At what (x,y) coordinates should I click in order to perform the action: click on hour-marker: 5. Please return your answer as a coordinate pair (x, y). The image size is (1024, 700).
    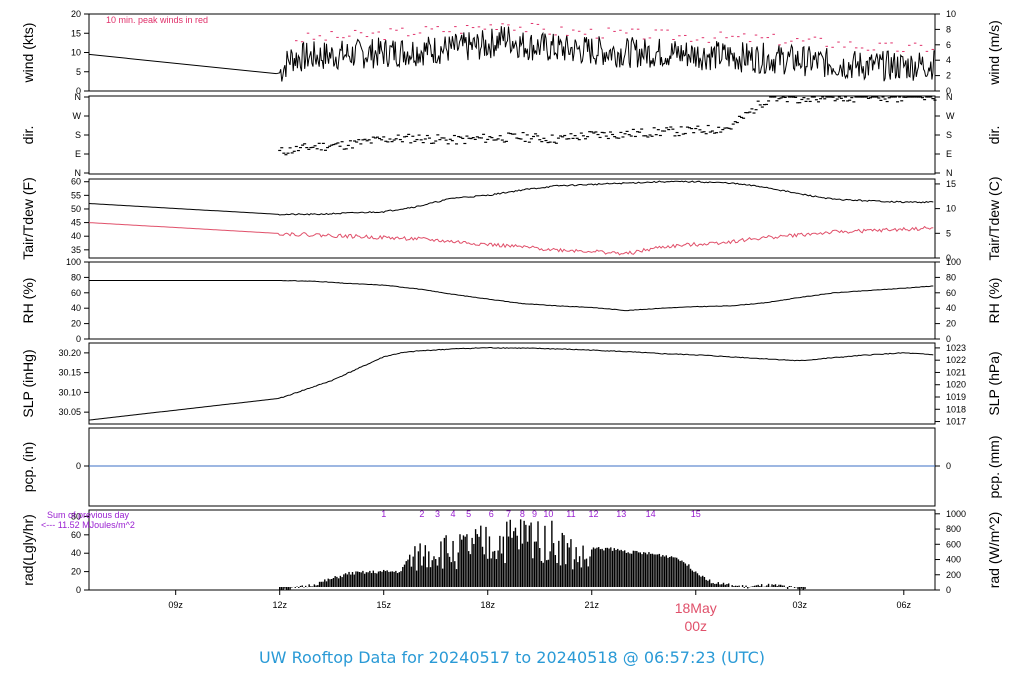
    Looking at the image, I should click on (468, 514).